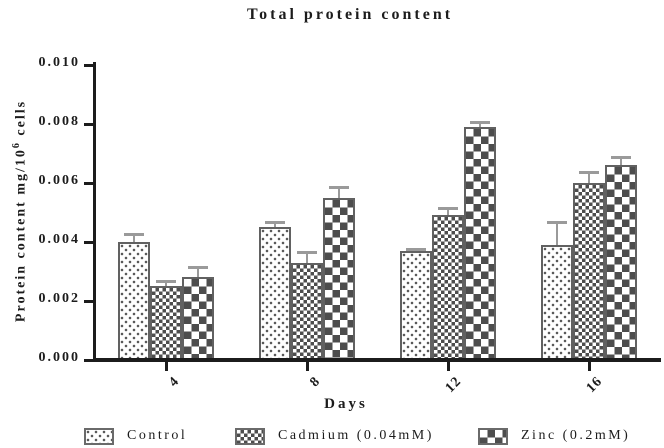 This screenshot has width=664, height=448. Describe the element at coordinates (377, 360) in the screenshot. I see `x-axis-line` at that location.